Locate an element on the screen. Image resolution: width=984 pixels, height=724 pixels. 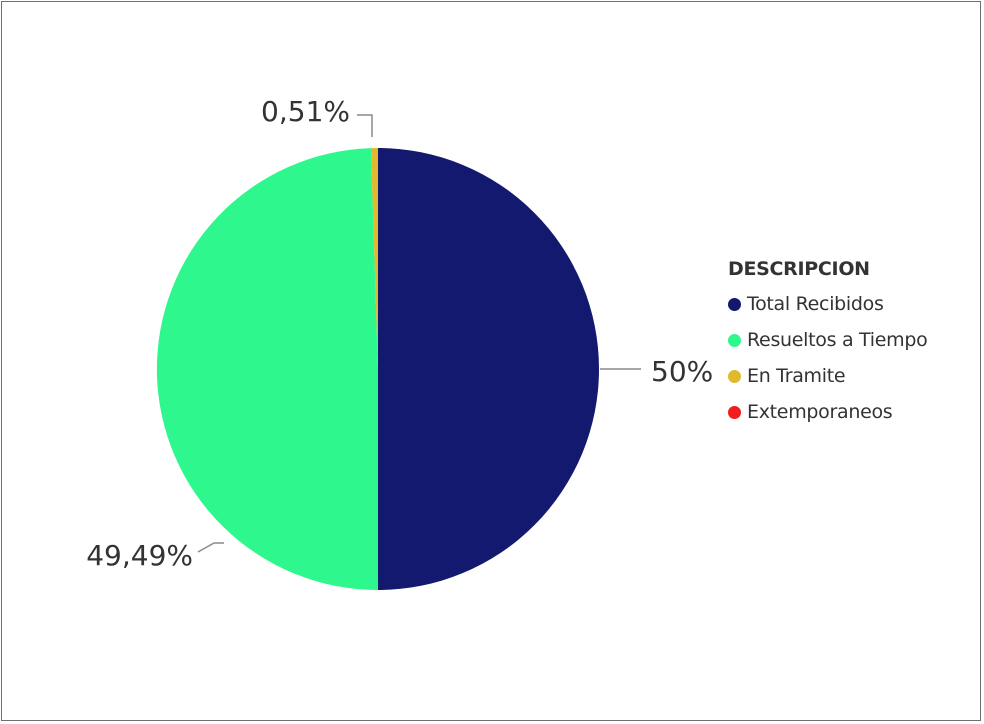
legend-label: Extemporaneos is located at coordinates (820, 412).